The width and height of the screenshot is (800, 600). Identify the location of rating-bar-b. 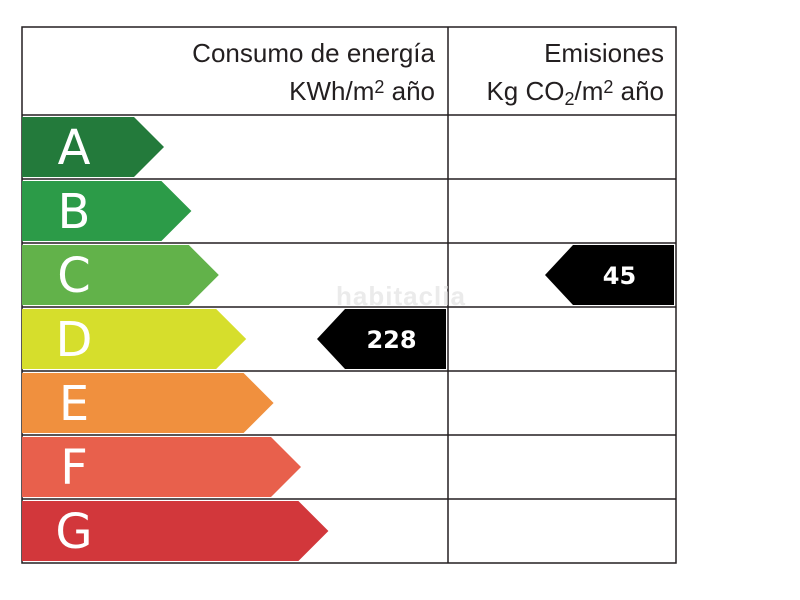
(107, 211).